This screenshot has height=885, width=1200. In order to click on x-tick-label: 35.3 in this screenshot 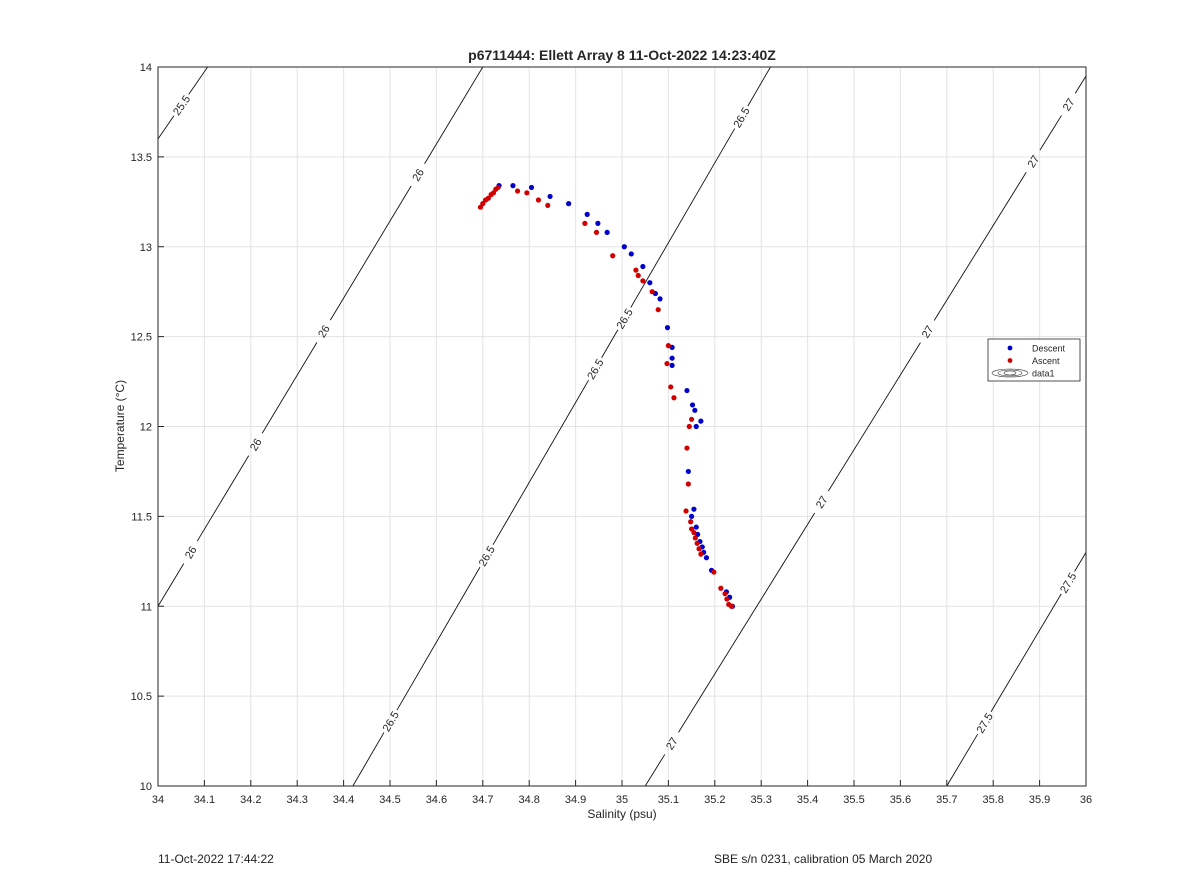, I will do `click(760, 800)`.